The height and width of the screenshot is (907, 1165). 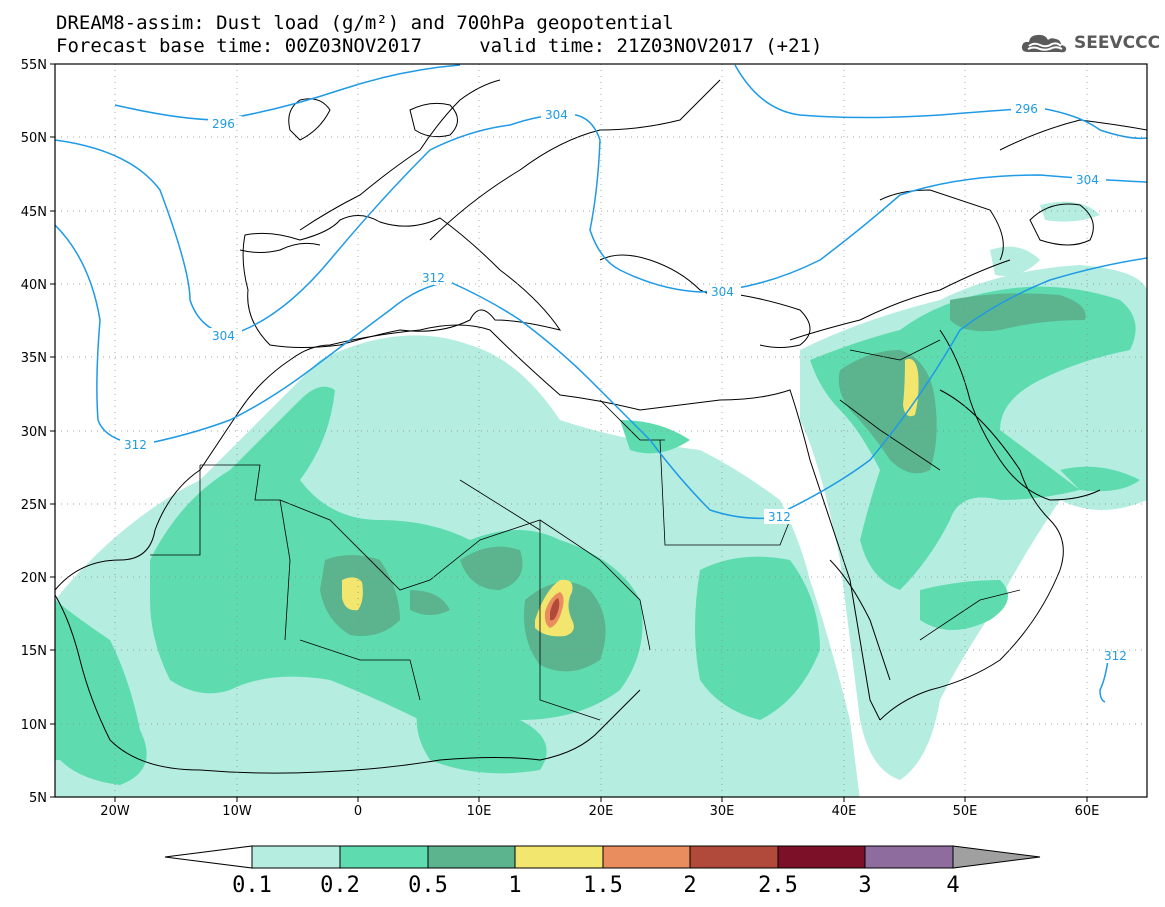 What do you see at coordinates (1087, 811) in the screenshot?
I see `lon-label: 60E` at bounding box center [1087, 811].